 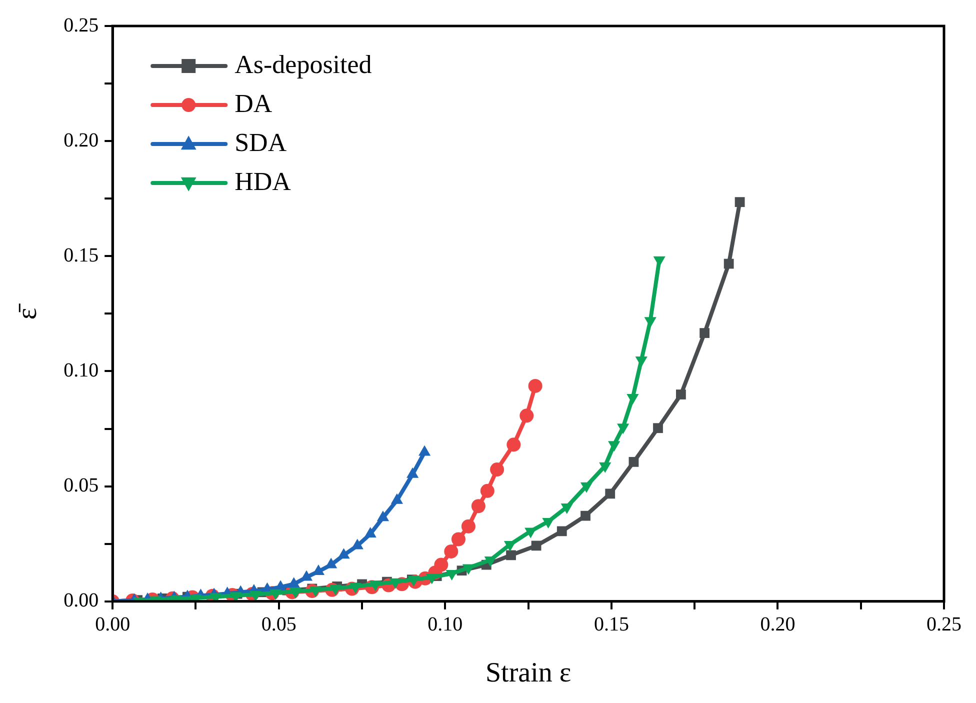 What do you see at coordinates (778, 625) in the screenshot?
I see `x-tick-label: 0.20` at bounding box center [778, 625].